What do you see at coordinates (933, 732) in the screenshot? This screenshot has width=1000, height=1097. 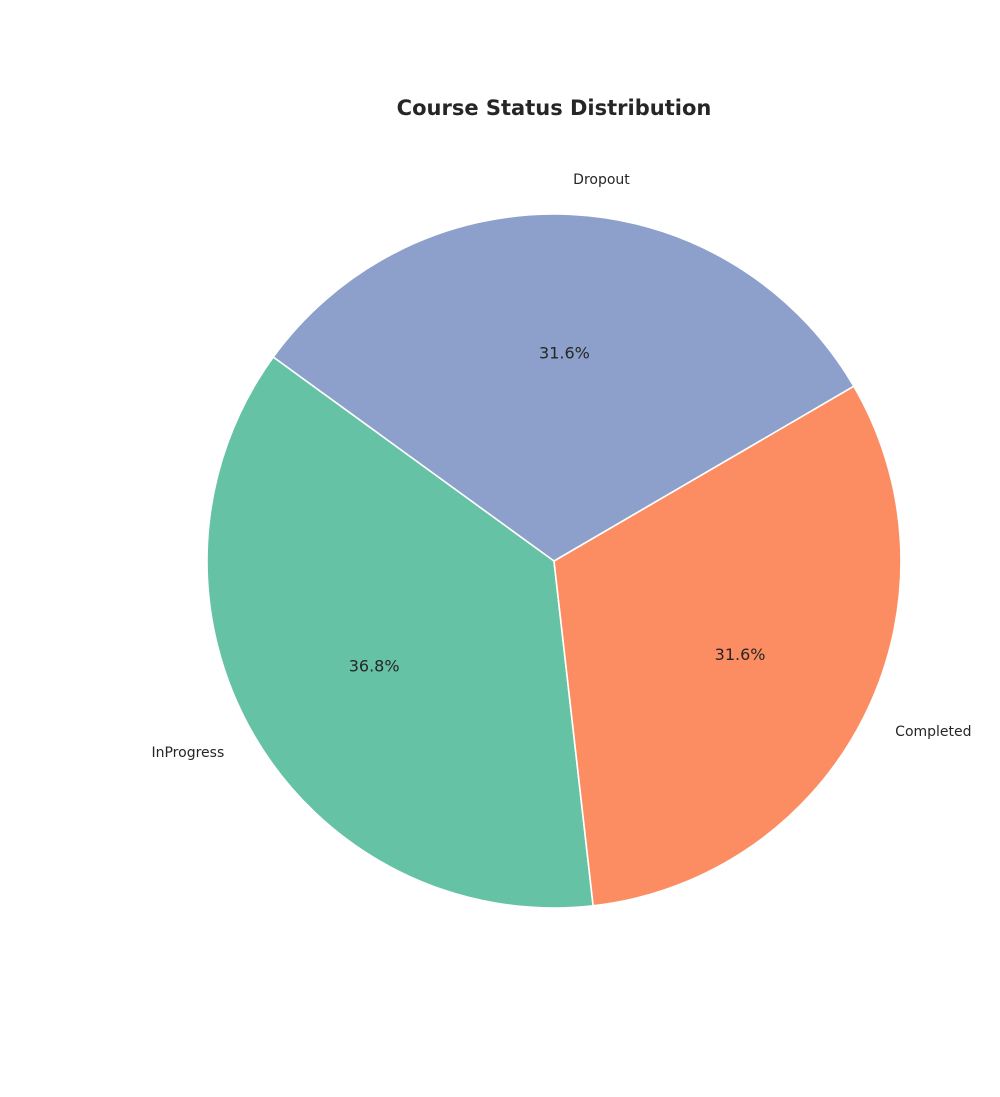 I see `slice-label-completed: Completed` at bounding box center [933, 732].